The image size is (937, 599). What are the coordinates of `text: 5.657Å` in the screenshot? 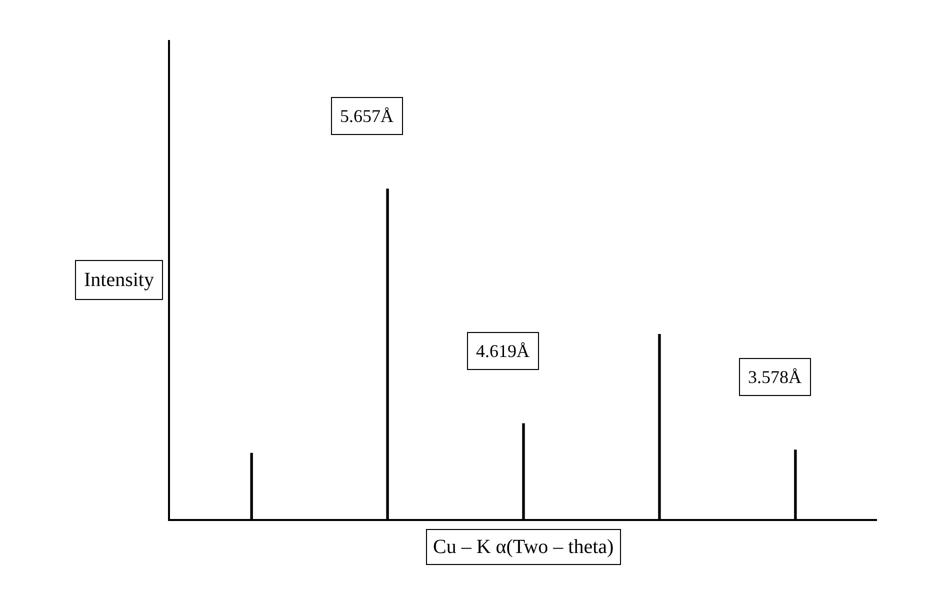 It's located at (367, 116).